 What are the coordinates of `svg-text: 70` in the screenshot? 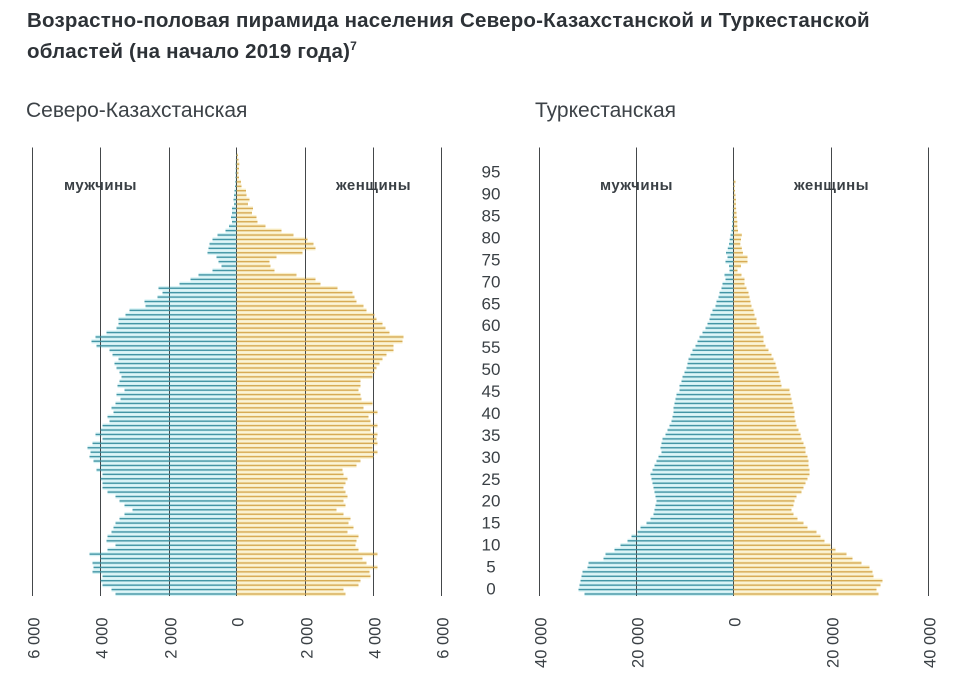 It's located at (491, 281).